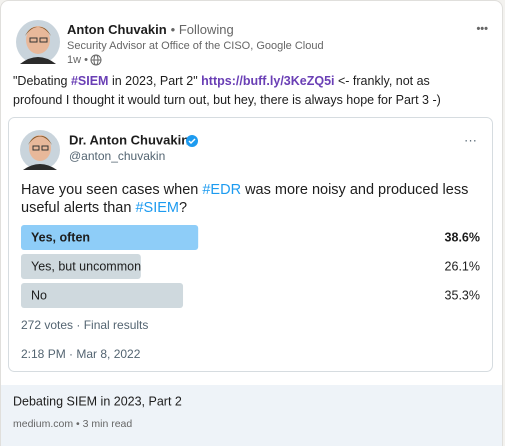  I want to click on preview-title: Debating SIEM in 2023, Part 2, so click(97, 401).